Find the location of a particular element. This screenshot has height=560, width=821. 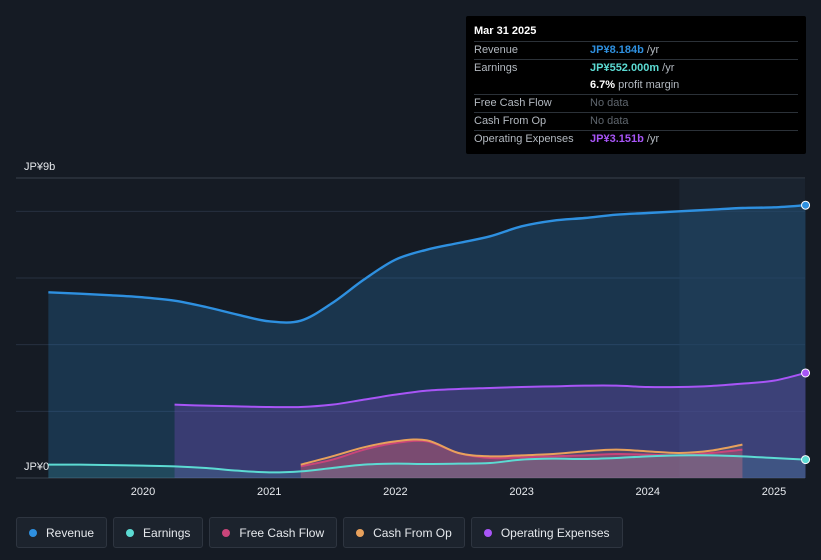

tooltip-row: Free Cash Flow No data is located at coordinates (636, 103).